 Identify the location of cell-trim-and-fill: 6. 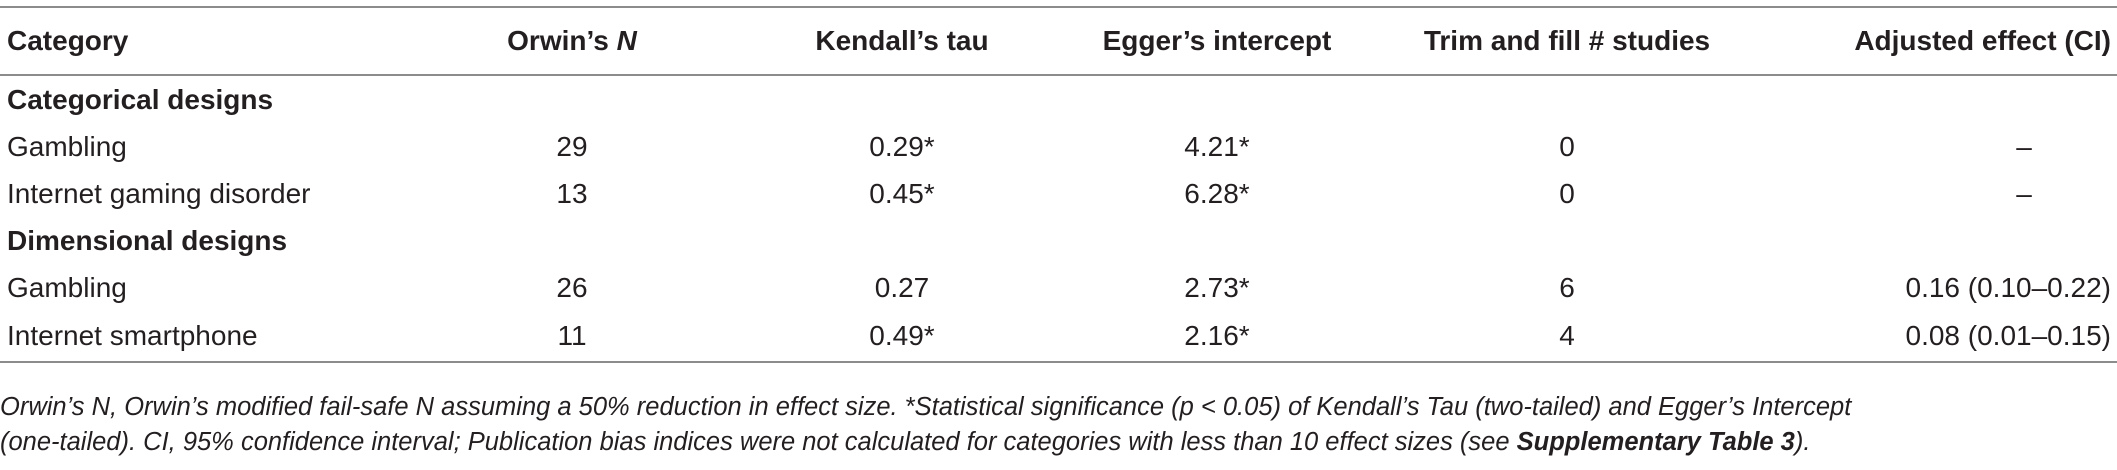
(1567, 287).